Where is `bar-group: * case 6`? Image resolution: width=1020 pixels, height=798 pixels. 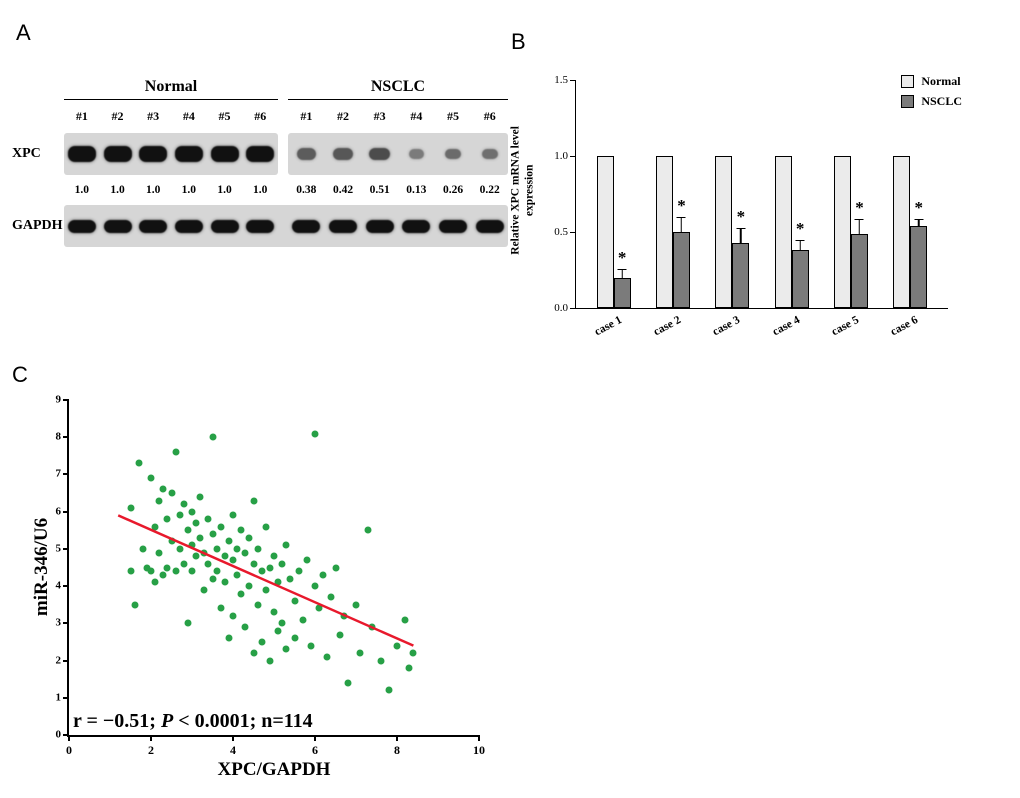 bar-group: * case 6 is located at coordinates (909, 209).